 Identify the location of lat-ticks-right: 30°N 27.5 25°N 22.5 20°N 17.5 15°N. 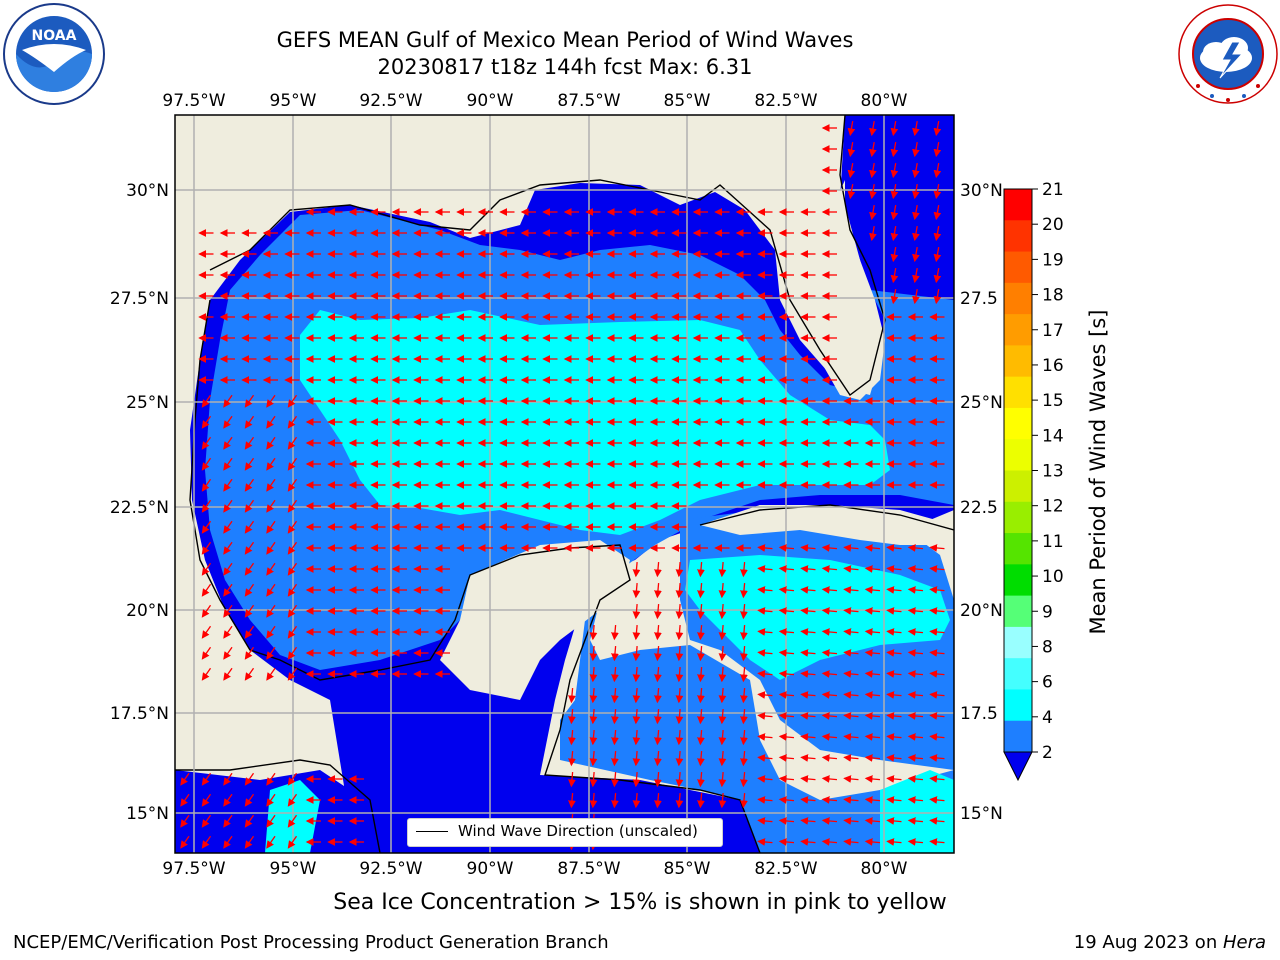
(981, 502).